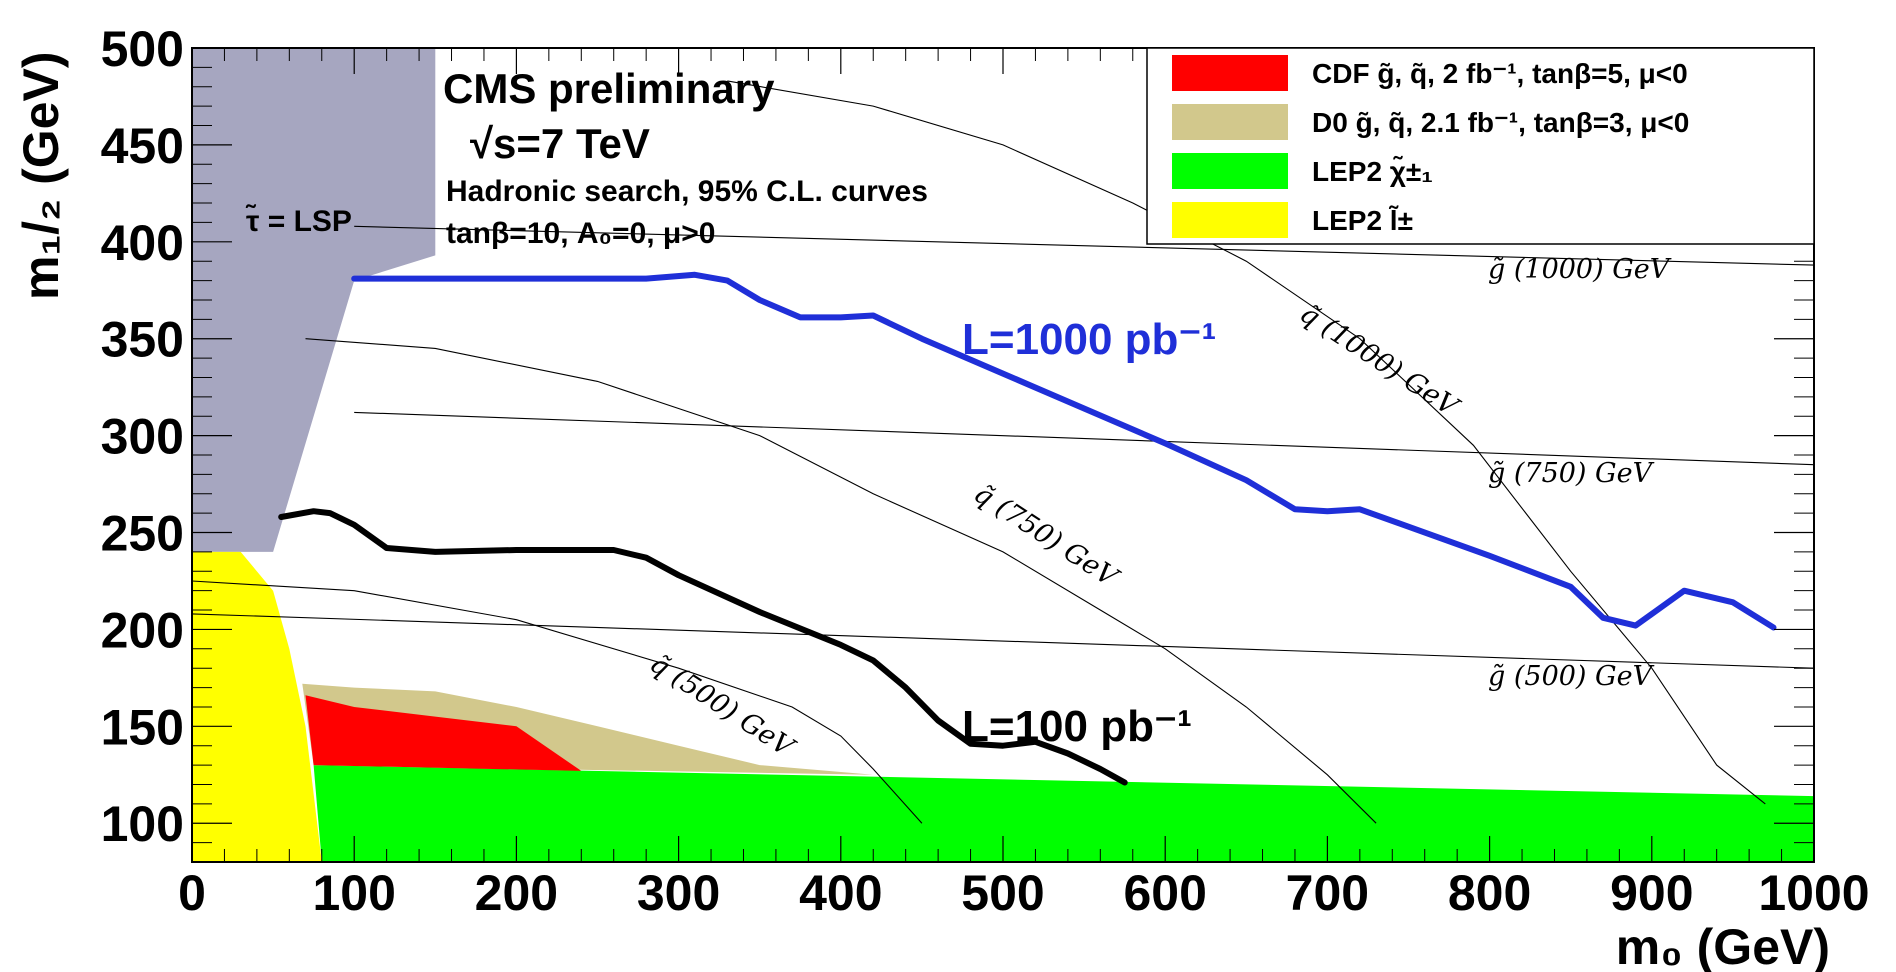 The image size is (1896, 972). What do you see at coordinates (1230, 220) in the screenshot?
I see `legend-swatch-lep2-slepton` at bounding box center [1230, 220].